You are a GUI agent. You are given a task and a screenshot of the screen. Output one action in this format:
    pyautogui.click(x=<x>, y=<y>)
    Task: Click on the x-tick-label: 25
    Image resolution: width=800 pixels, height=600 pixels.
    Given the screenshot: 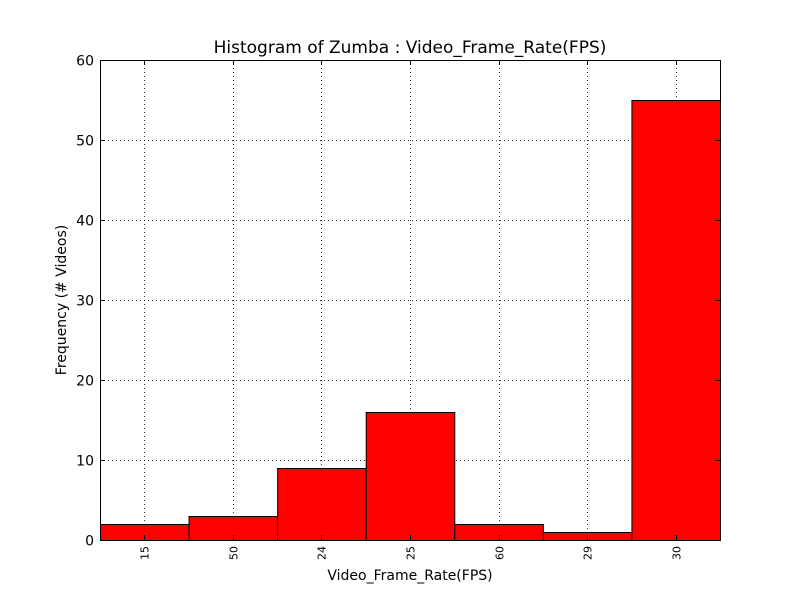 What is the action you would take?
    pyautogui.click(x=411, y=553)
    